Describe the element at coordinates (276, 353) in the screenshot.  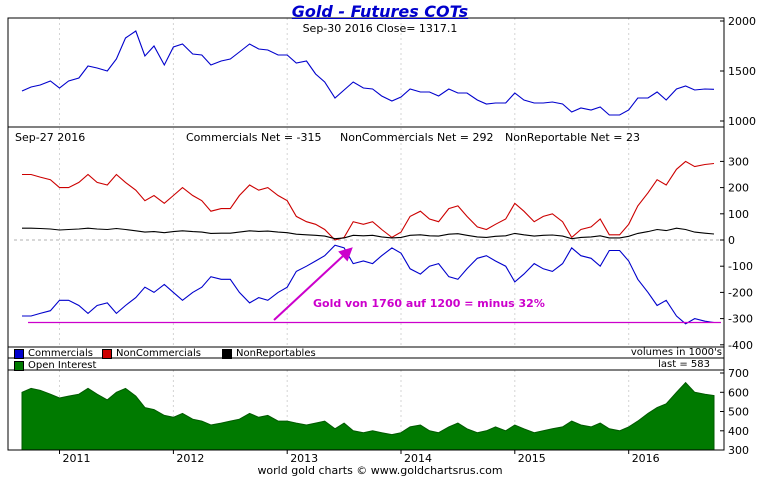
I see `legend-nonreportables-label: NonReportables` at that location.